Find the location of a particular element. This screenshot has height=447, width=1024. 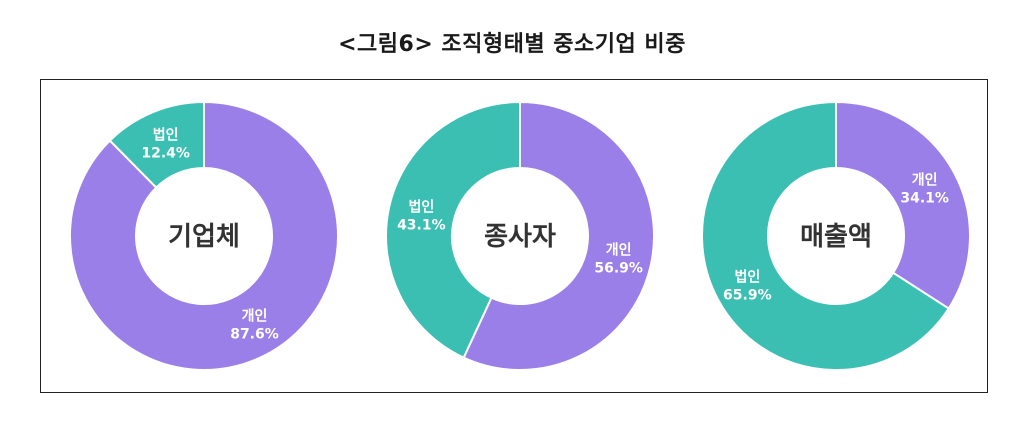

donut-center-label: 종사자 is located at coordinates (520, 237).